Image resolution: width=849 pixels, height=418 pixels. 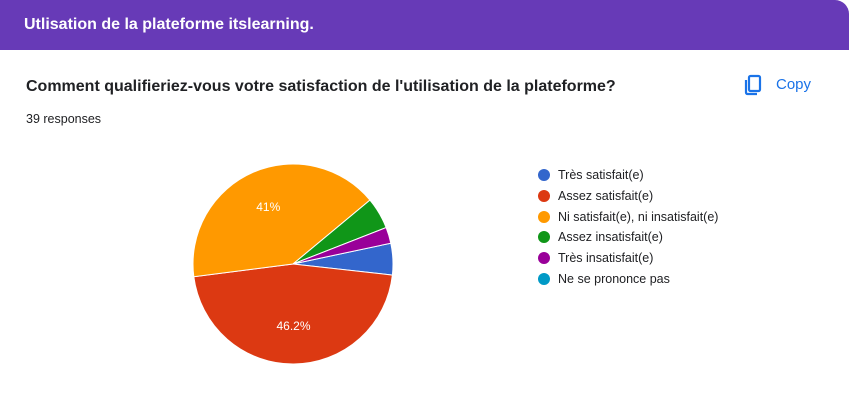 What do you see at coordinates (268, 207) in the screenshot?
I see `slice-data-label-2: 41%` at bounding box center [268, 207].